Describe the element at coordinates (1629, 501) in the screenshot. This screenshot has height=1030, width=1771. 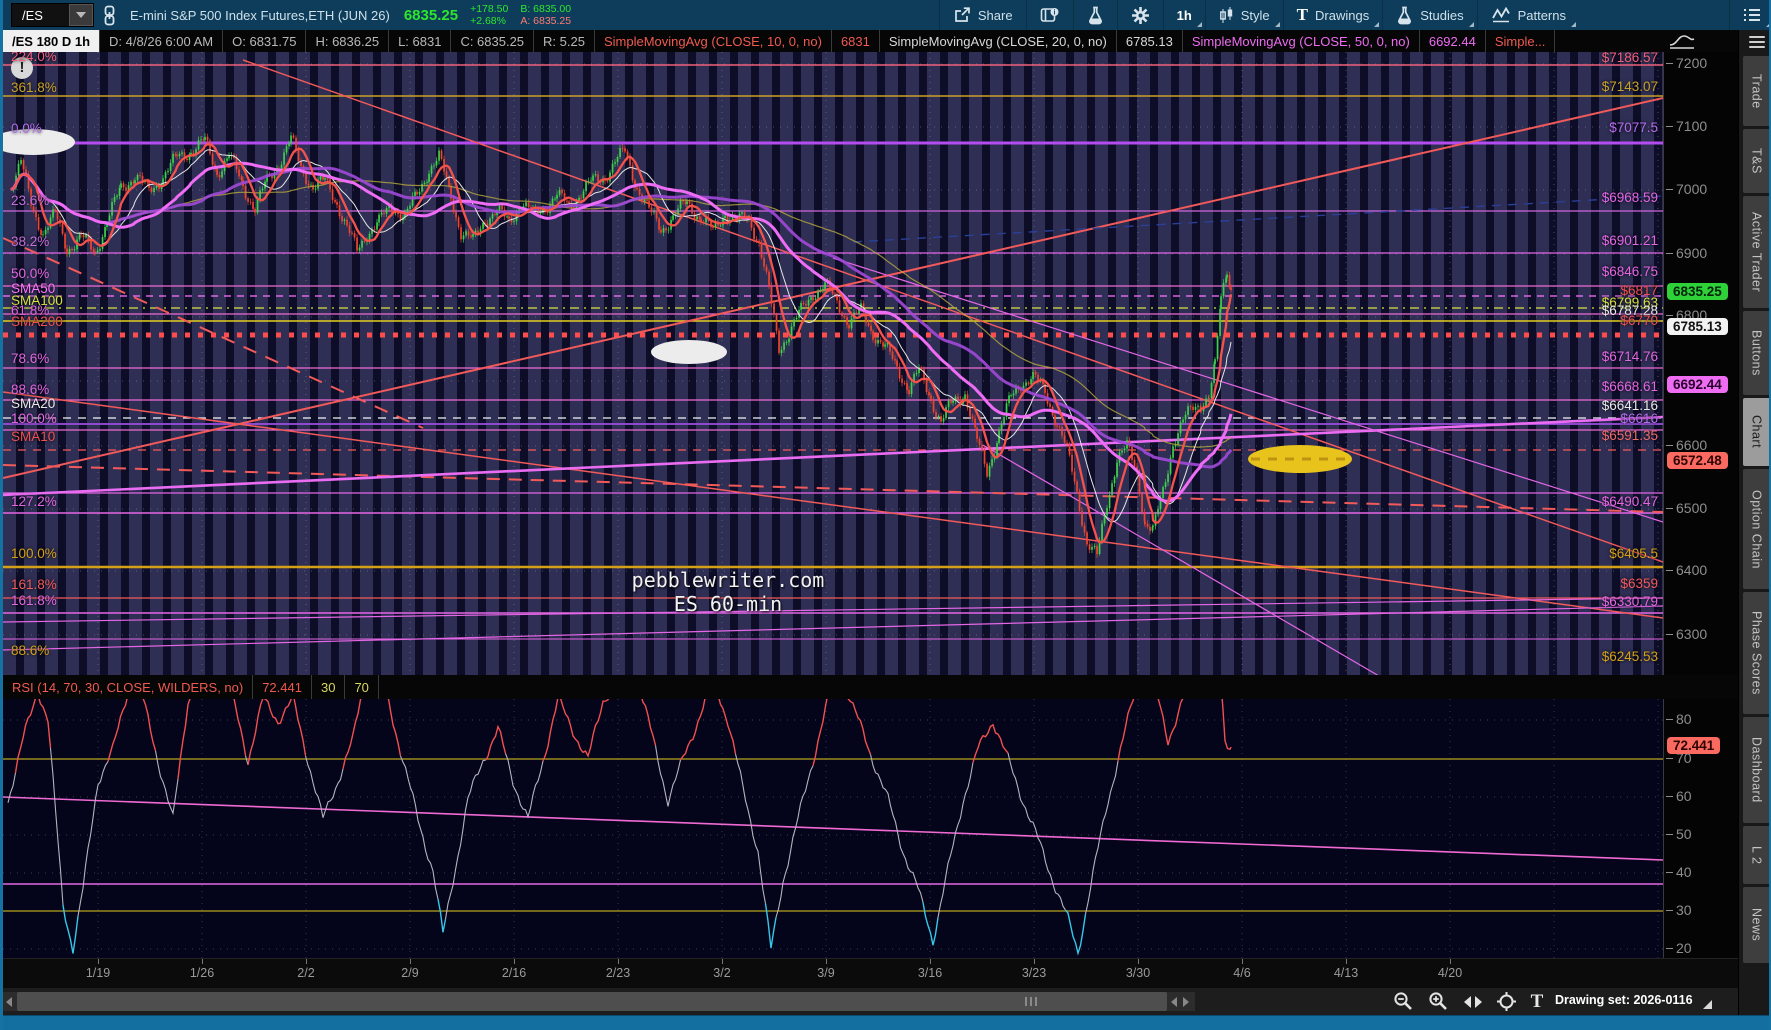
I see `price-level-label: $6490.47` at that location.